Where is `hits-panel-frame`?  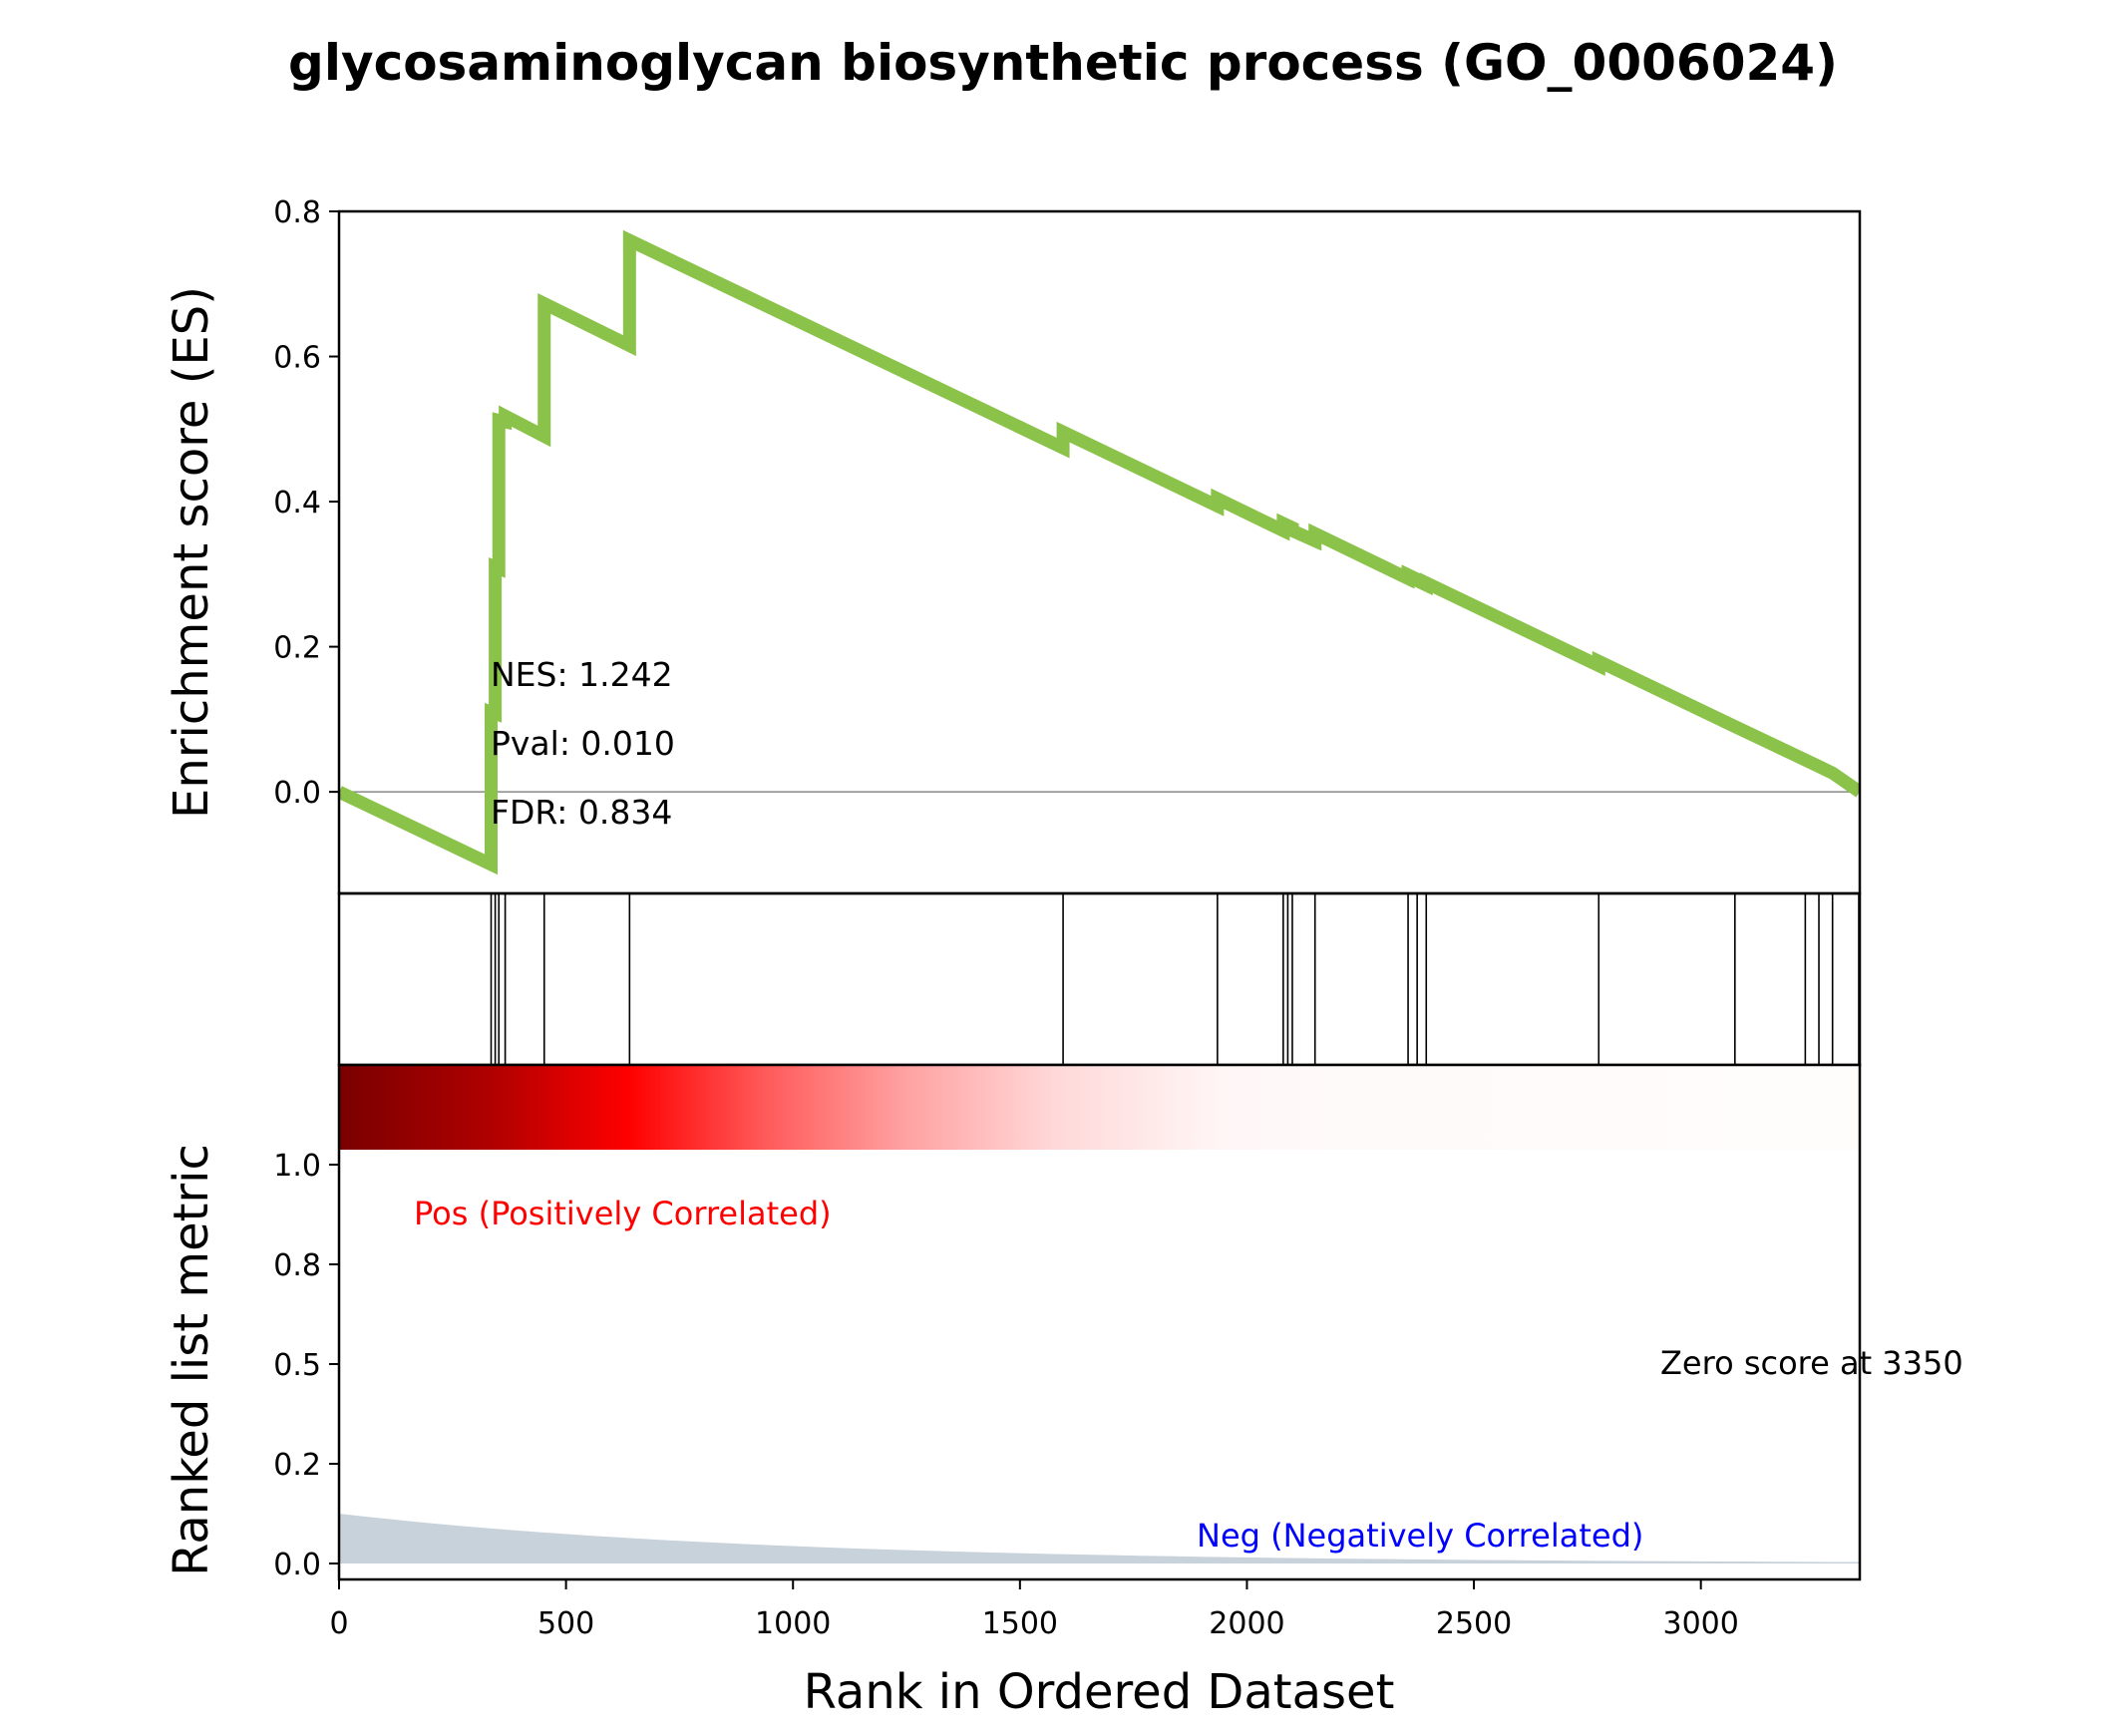 hits-panel-frame is located at coordinates (1099, 979).